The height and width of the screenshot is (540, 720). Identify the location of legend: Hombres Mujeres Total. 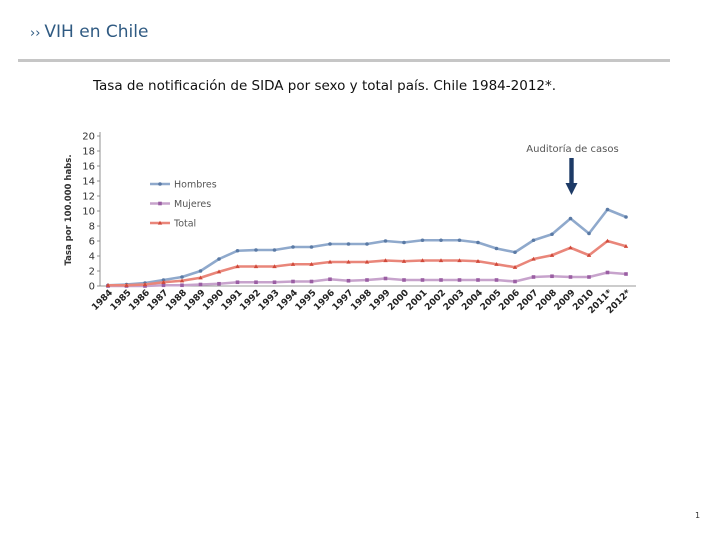
(183, 205).